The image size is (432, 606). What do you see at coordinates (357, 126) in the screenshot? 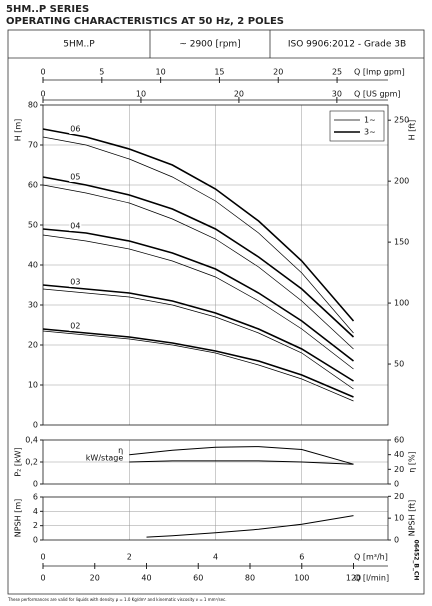
I see `legend-box` at bounding box center [357, 126].